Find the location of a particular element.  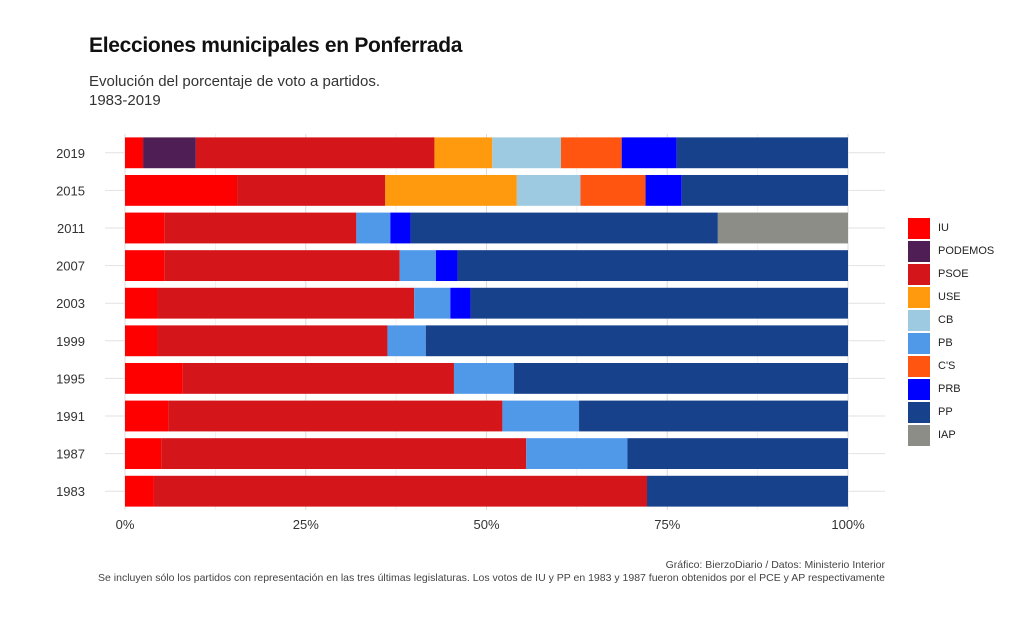

bar-segment-pp-1991 is located at coordinates (713, 416).